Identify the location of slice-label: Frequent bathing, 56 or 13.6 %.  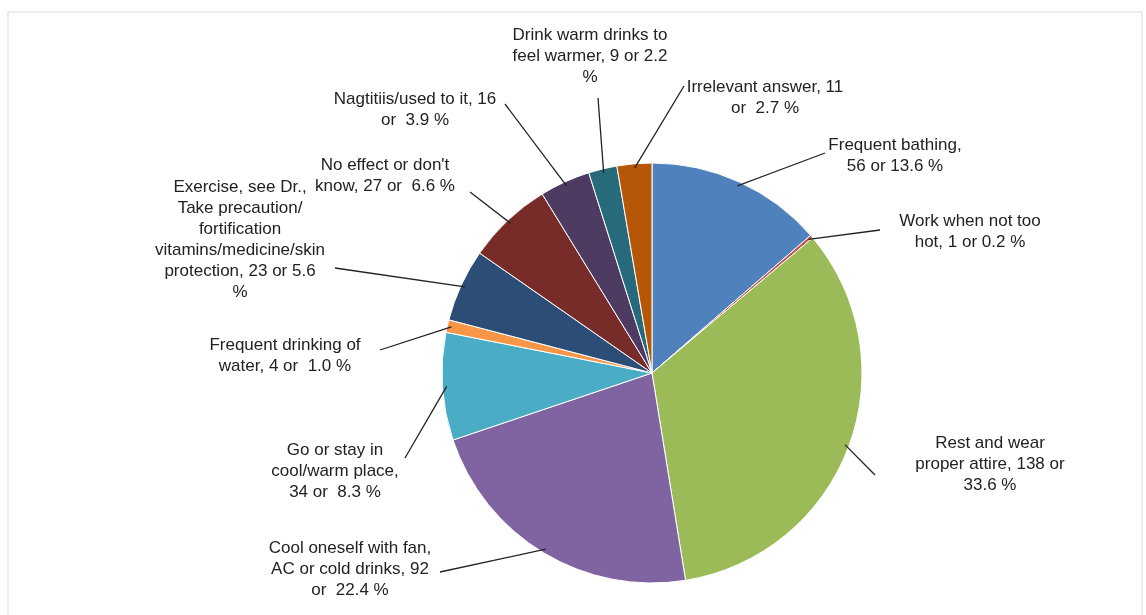
(895, 155).